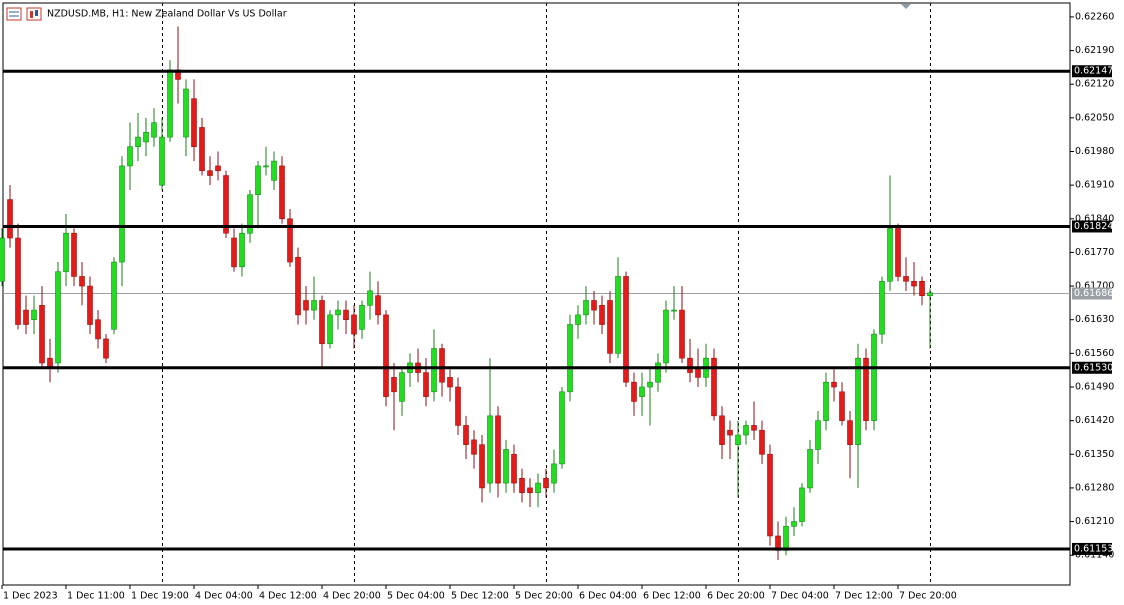 This screenshot has height=605, width=1124. Describe the element at coordinates (352, 596) in the screenshot. I see `x-tick-label: 4 Dec 20:00` at that location.